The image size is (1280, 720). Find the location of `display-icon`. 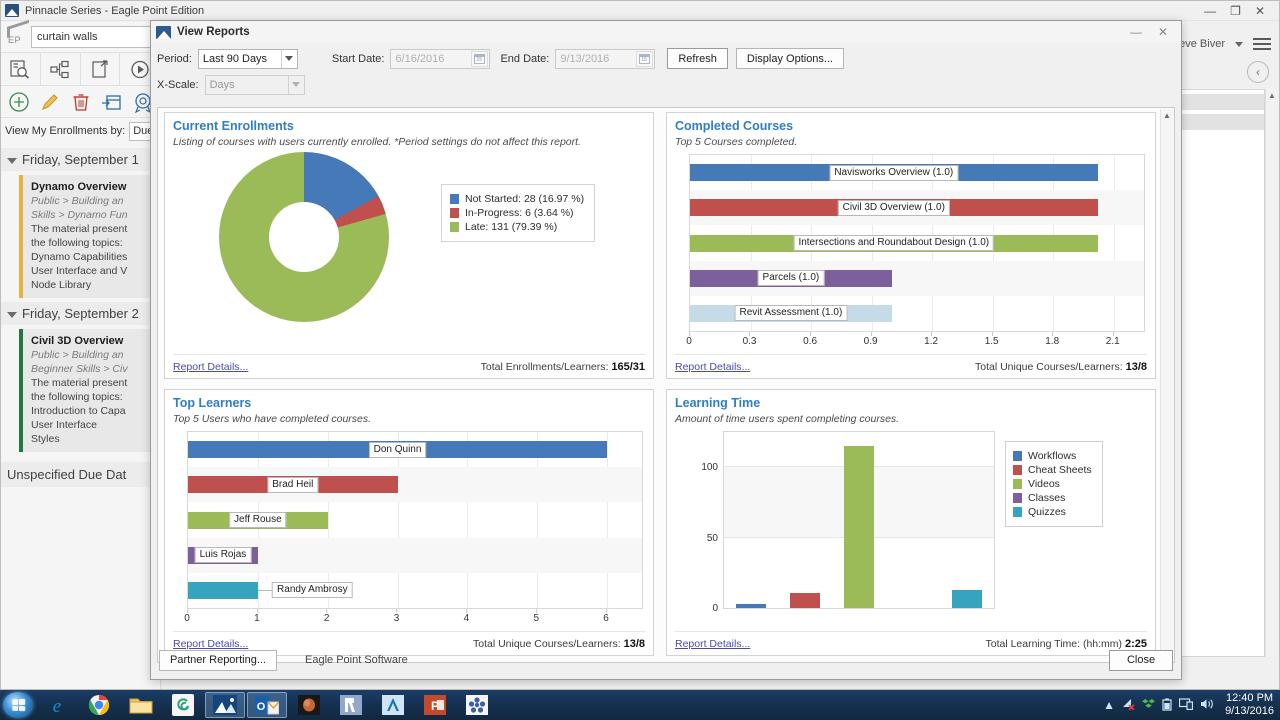

display-icon is located at coordinates (1186, 705).